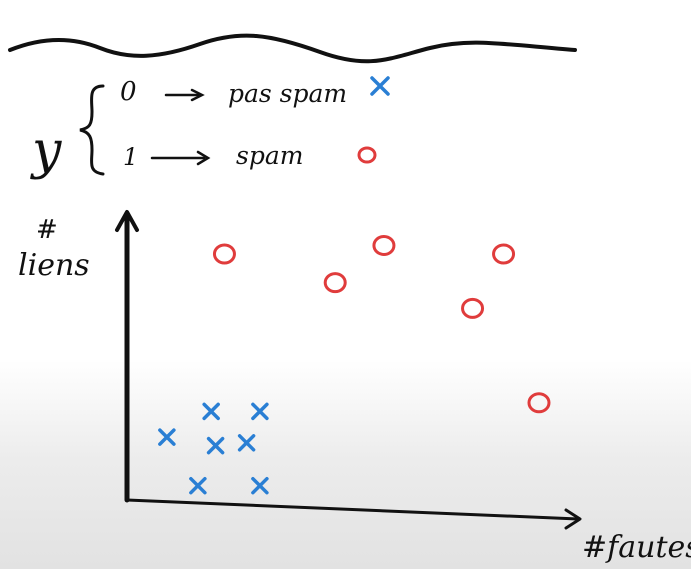 This screenshot has width=691, height=569. I want to click on legend-brace, so click(92, 130).